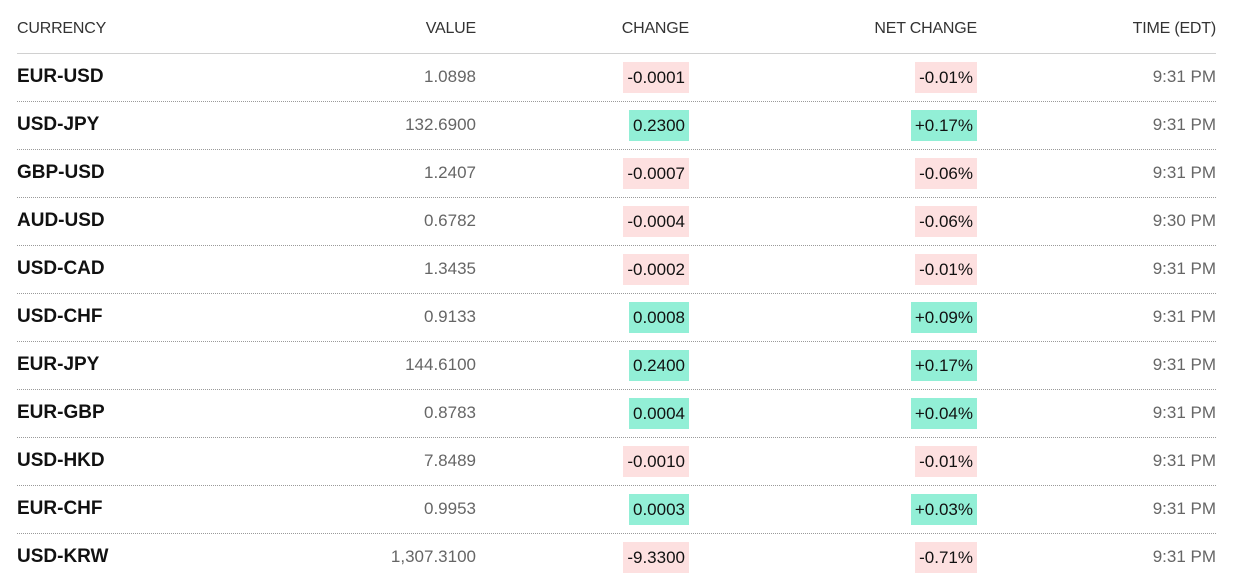  I want to click on currency-pair: USD-JPY, so click(58, 124).